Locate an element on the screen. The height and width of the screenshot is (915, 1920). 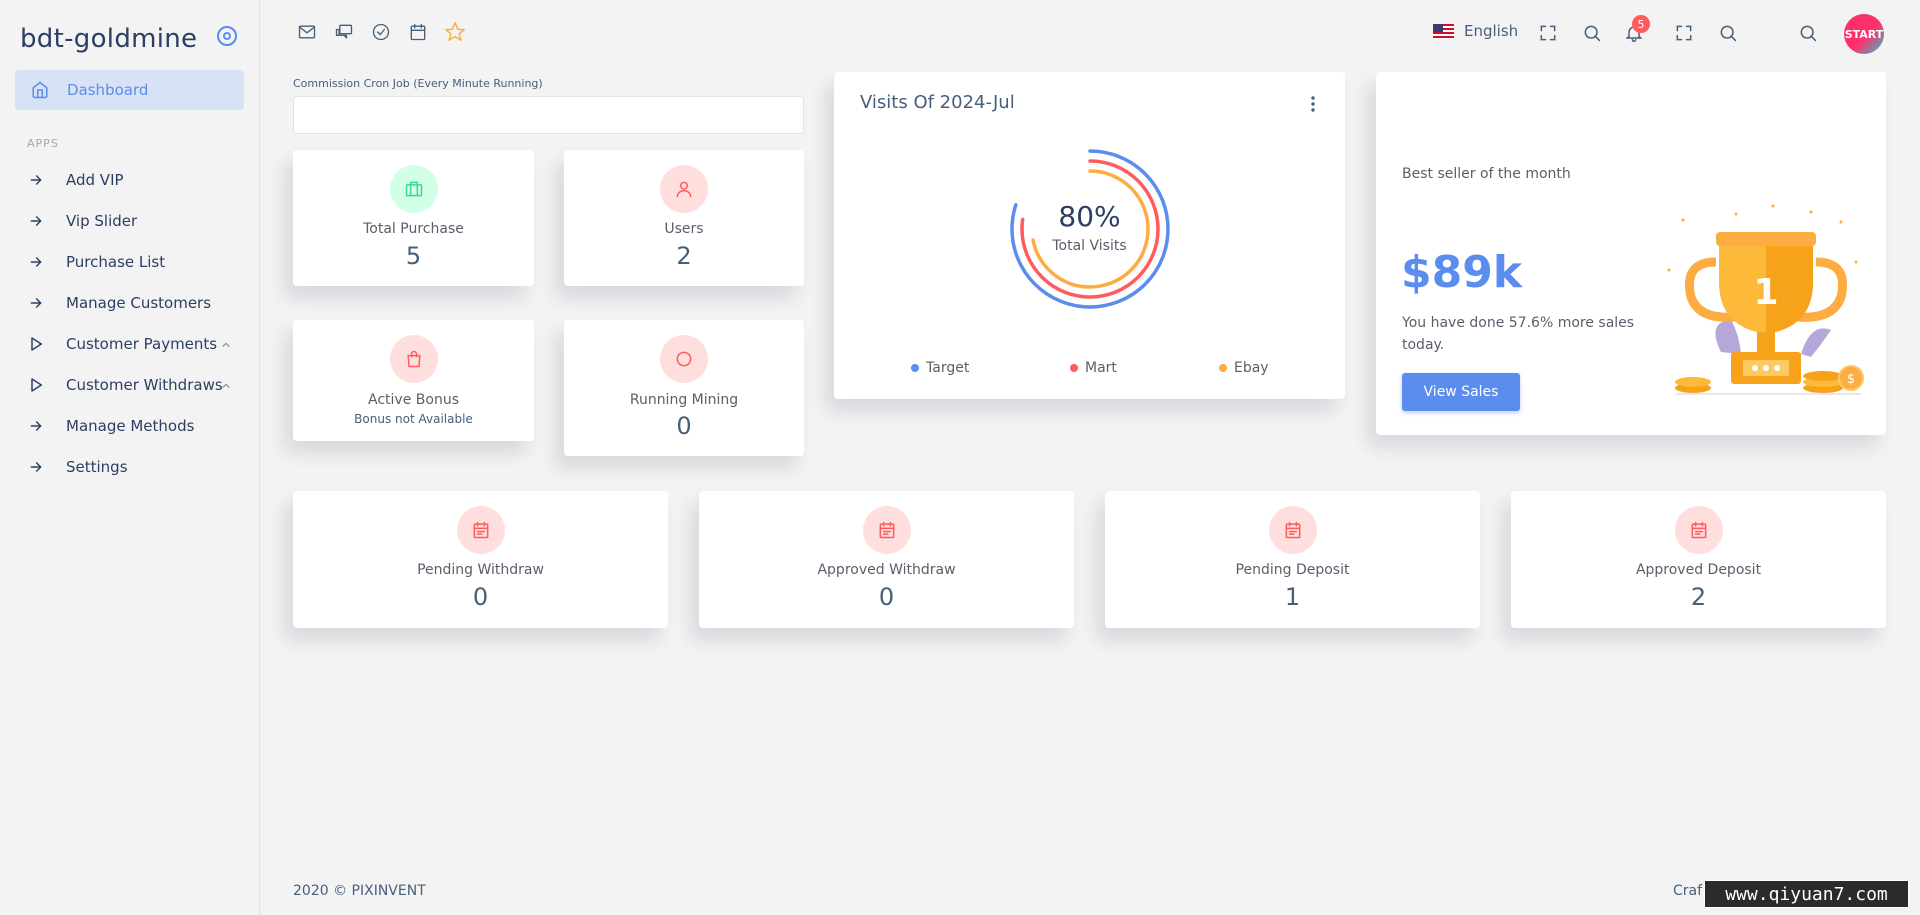
footer-copyright: 2020 © PIXINVENT is located at coordinates (359, 891).